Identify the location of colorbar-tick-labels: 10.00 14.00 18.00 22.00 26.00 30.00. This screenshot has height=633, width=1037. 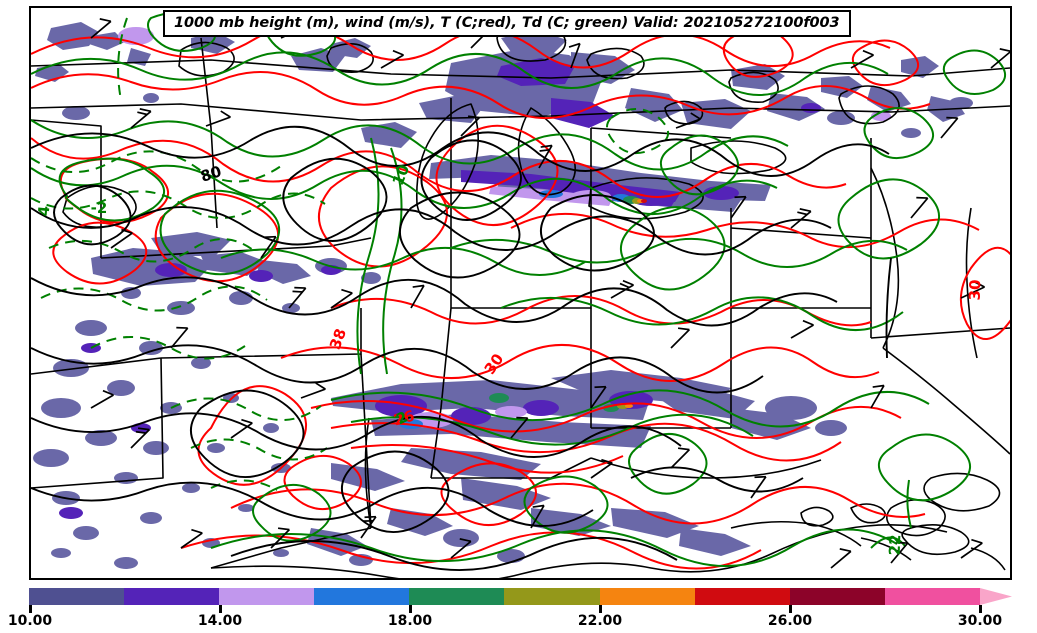
(518, 623).